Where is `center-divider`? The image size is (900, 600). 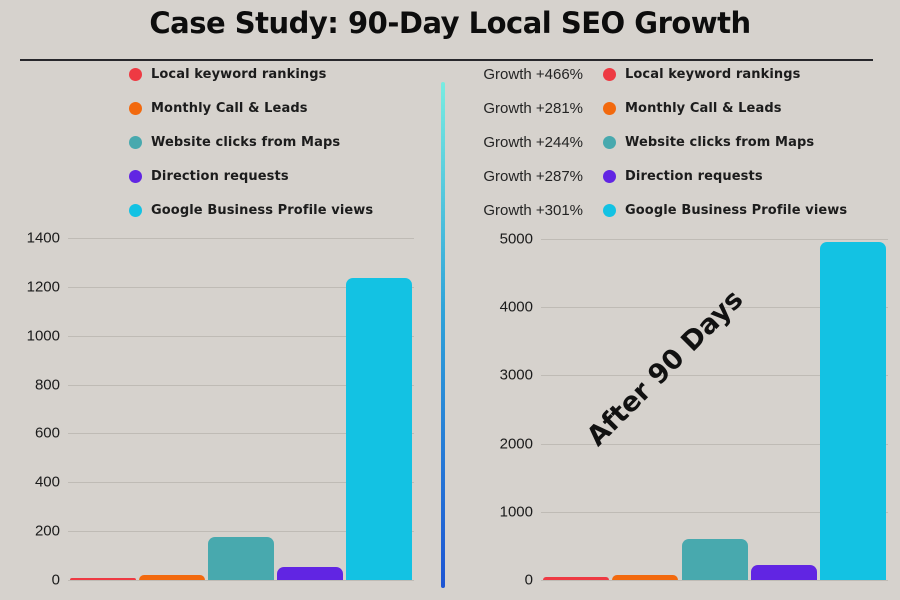 center-divider is located at coordinates (443, 335).